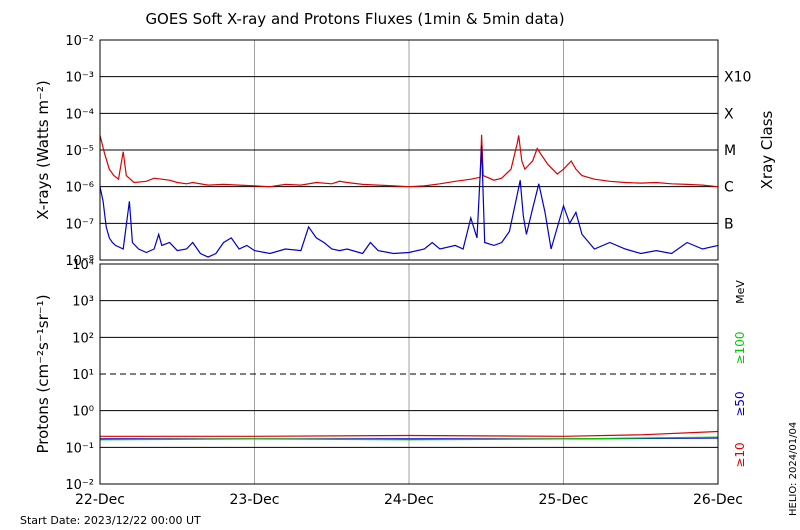  I want to click on y-tick-label: 10³, so click(83, 302).